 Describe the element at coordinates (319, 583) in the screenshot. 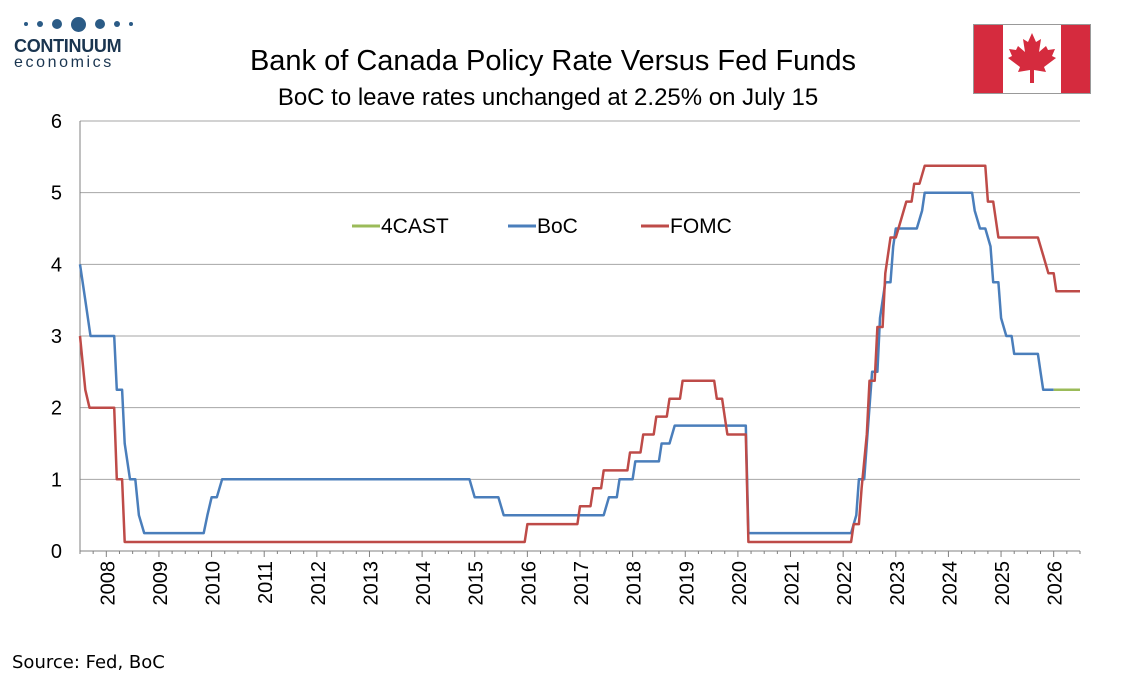

I see `x-tick-label: 2012` at that location.